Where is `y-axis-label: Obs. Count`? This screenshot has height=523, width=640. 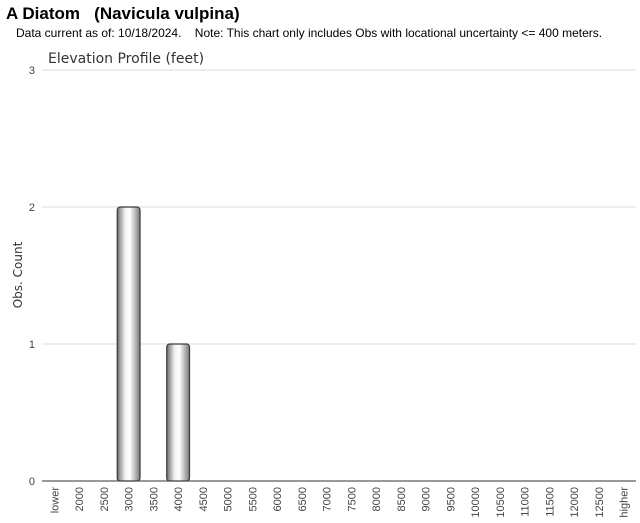 y-axis-label: Obs. Count is located at coordinates (18, 274).